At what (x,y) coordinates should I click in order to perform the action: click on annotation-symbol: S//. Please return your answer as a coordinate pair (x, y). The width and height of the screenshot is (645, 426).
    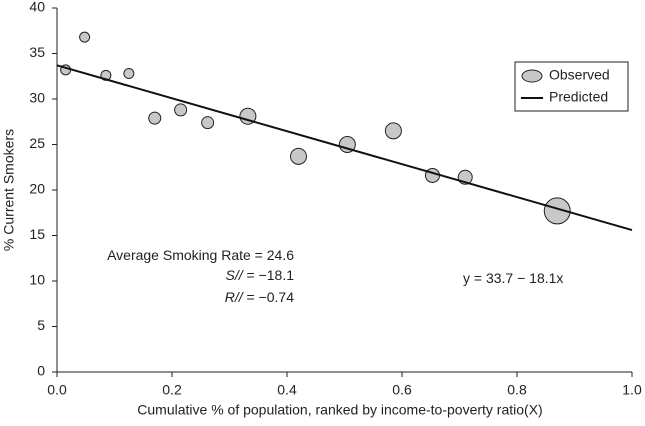
    Looking at the image, I should click on (234, 275).